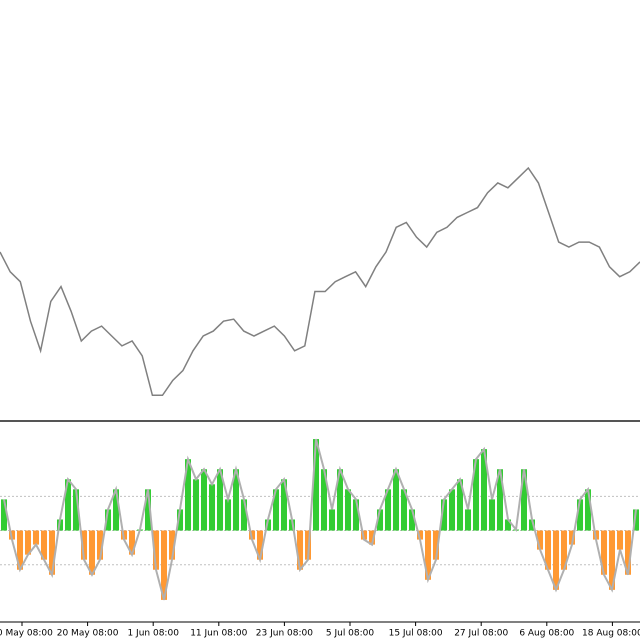 The image size is (640, 640). Describe the element at coordinates (481, 634) in the screenshot. I see `x-tick-label: 27 Jul 08:00` at that location.